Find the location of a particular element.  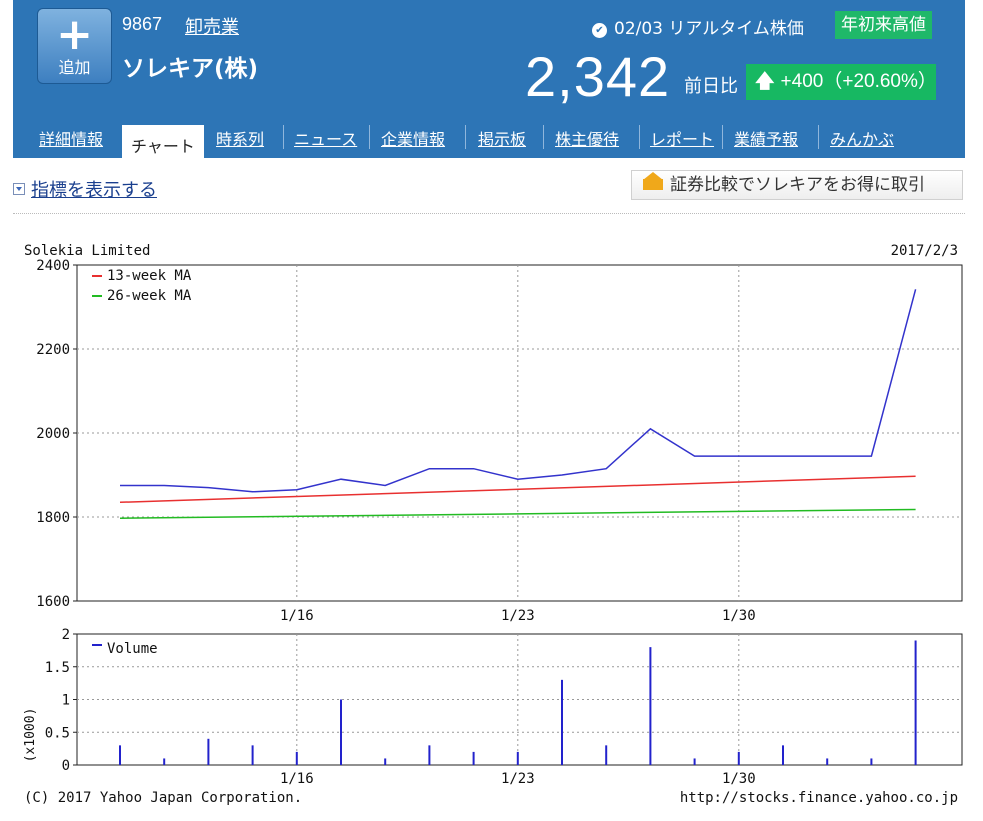

company-name: ソレキア(株) is located at coordinates (190, 69).